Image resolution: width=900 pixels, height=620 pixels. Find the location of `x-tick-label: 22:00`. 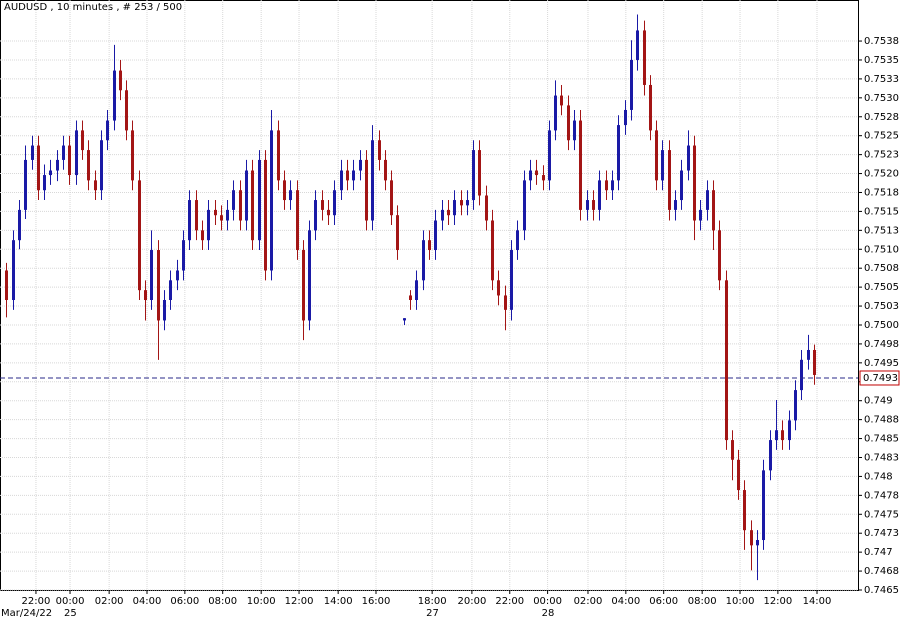

x-tick-label: 22:00 is located at coordinates (36, 601).